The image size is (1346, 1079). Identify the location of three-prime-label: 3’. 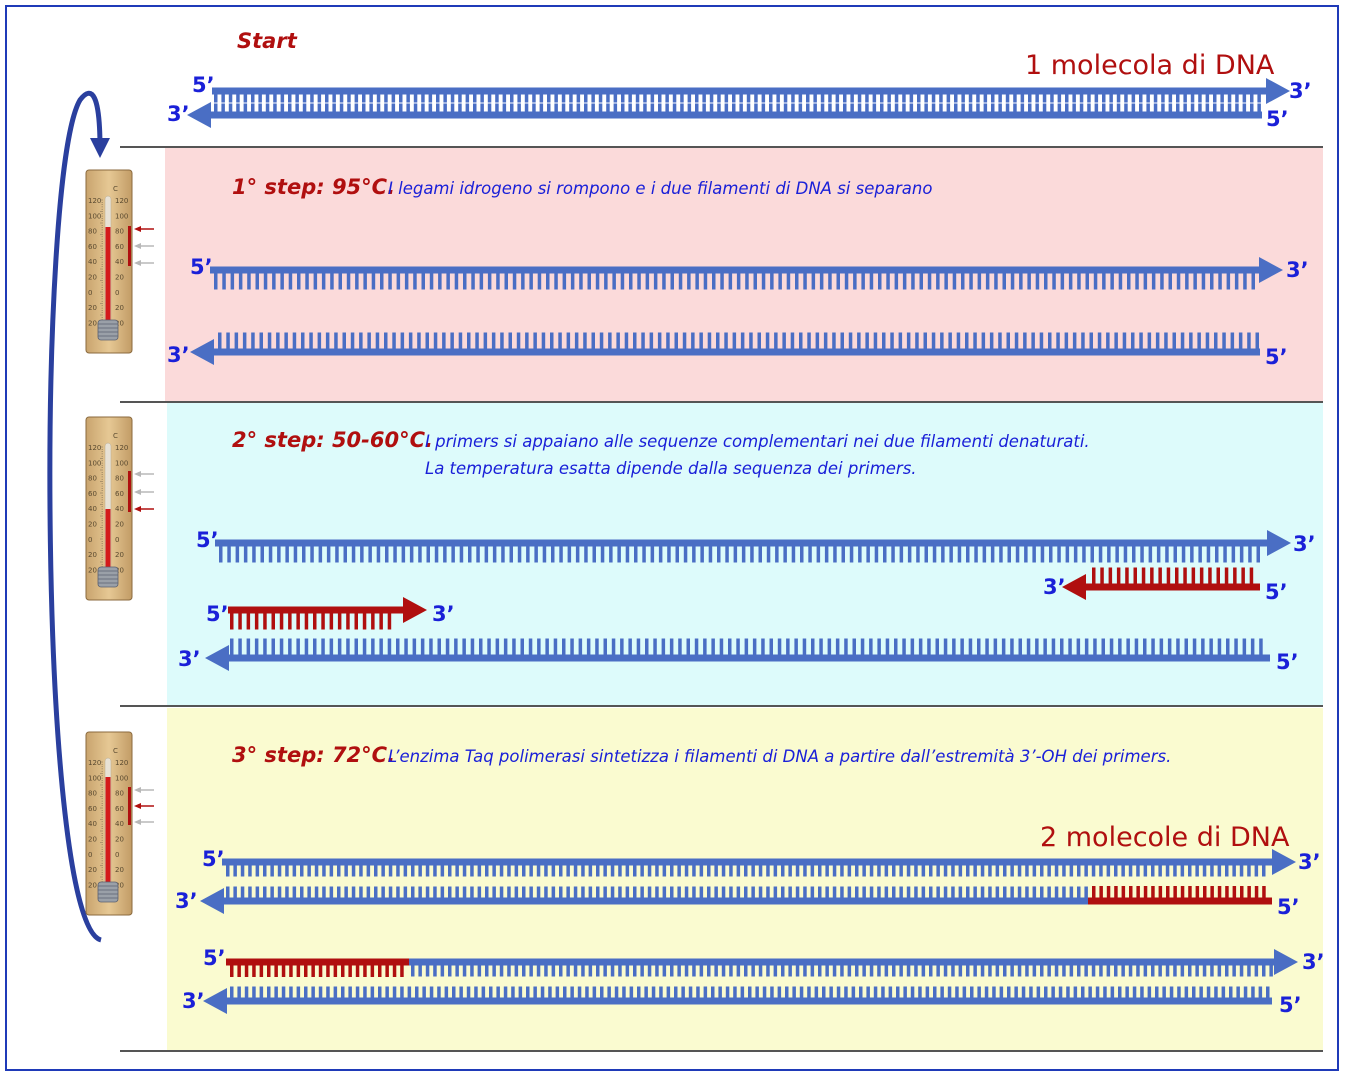
(178, 355).